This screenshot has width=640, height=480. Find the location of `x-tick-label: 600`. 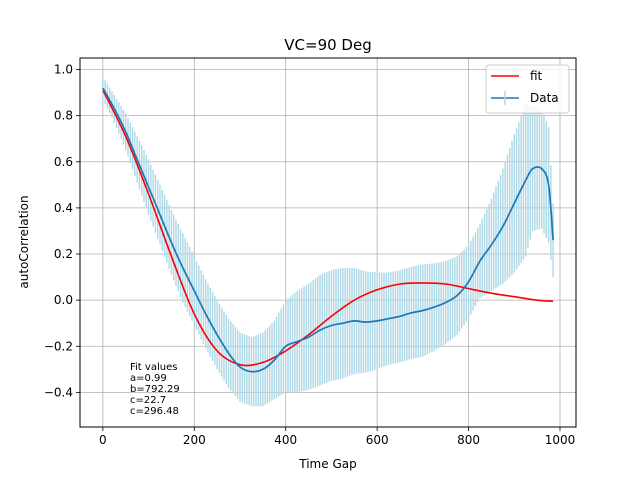

x-tick-label: 600 is located at coordinates (377, 440).